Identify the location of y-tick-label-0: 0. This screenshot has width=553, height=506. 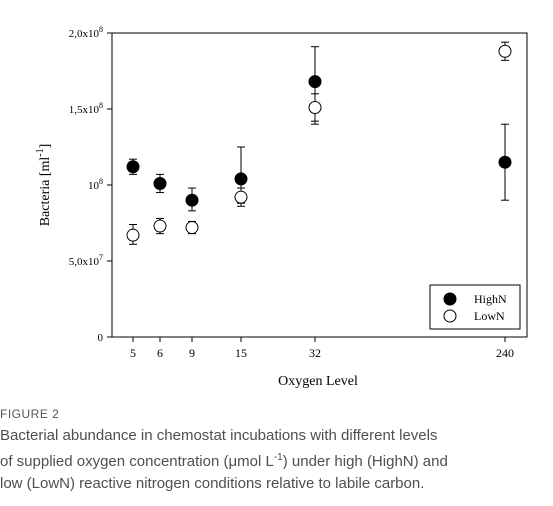
(101, 338).